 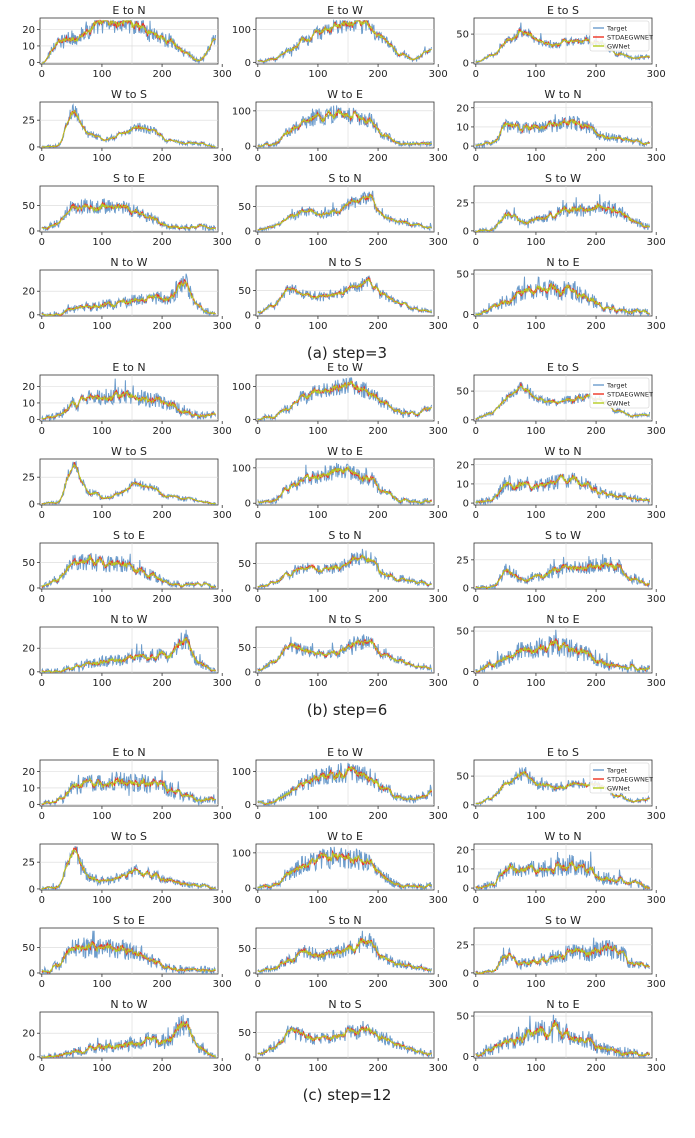 I want to click on series-line-target, so click(x=563, y=571).